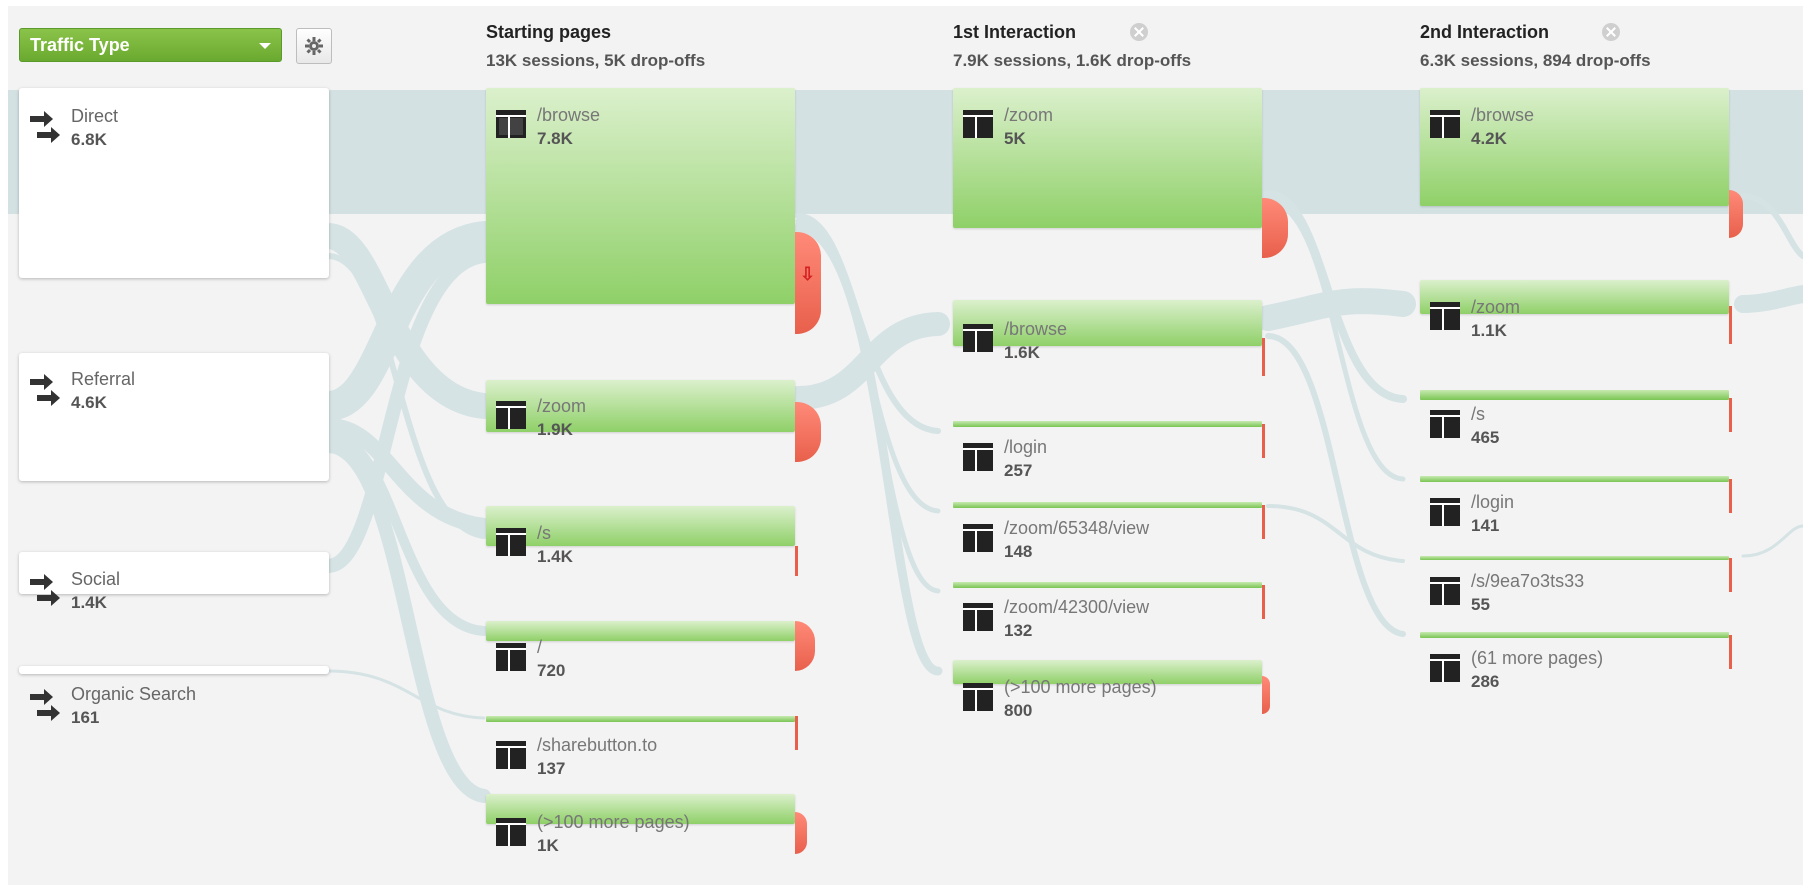 The height and width of the screenshot is (885, 1803). What do you see at coordinates (596, 60) in the screenshot?
I see `column-subtitle-starting: 13K sessions, 5K drop-offs` at bounding box center [596, 60].